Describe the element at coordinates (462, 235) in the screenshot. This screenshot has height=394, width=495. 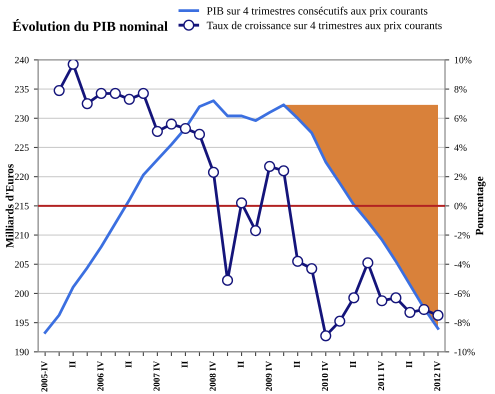
I see `y2-tick-label: -2%` at that location.